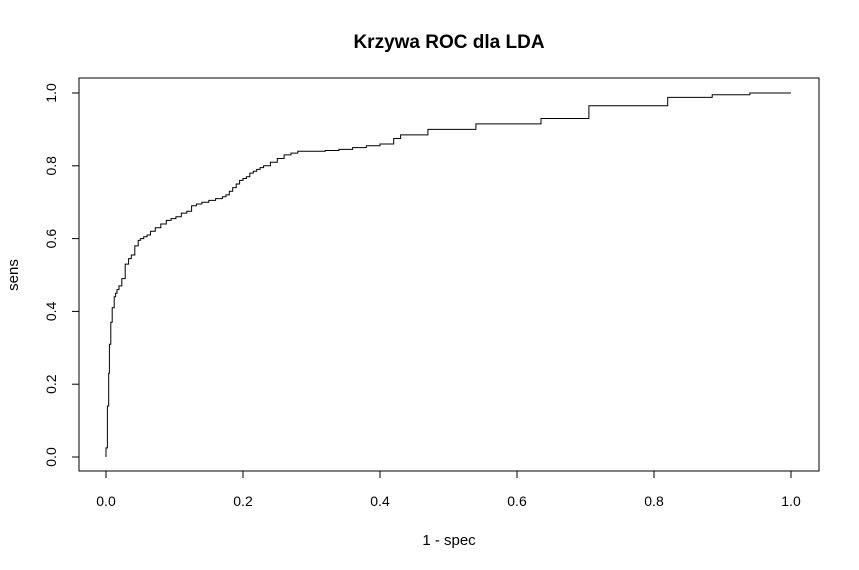 Image resolution: width=859 pixels, height=570 pixels. What do you see at coordinates (106, 501) in the screenshot?
I see `x-tick-label: 0.0` at bounding box center [106, 501].